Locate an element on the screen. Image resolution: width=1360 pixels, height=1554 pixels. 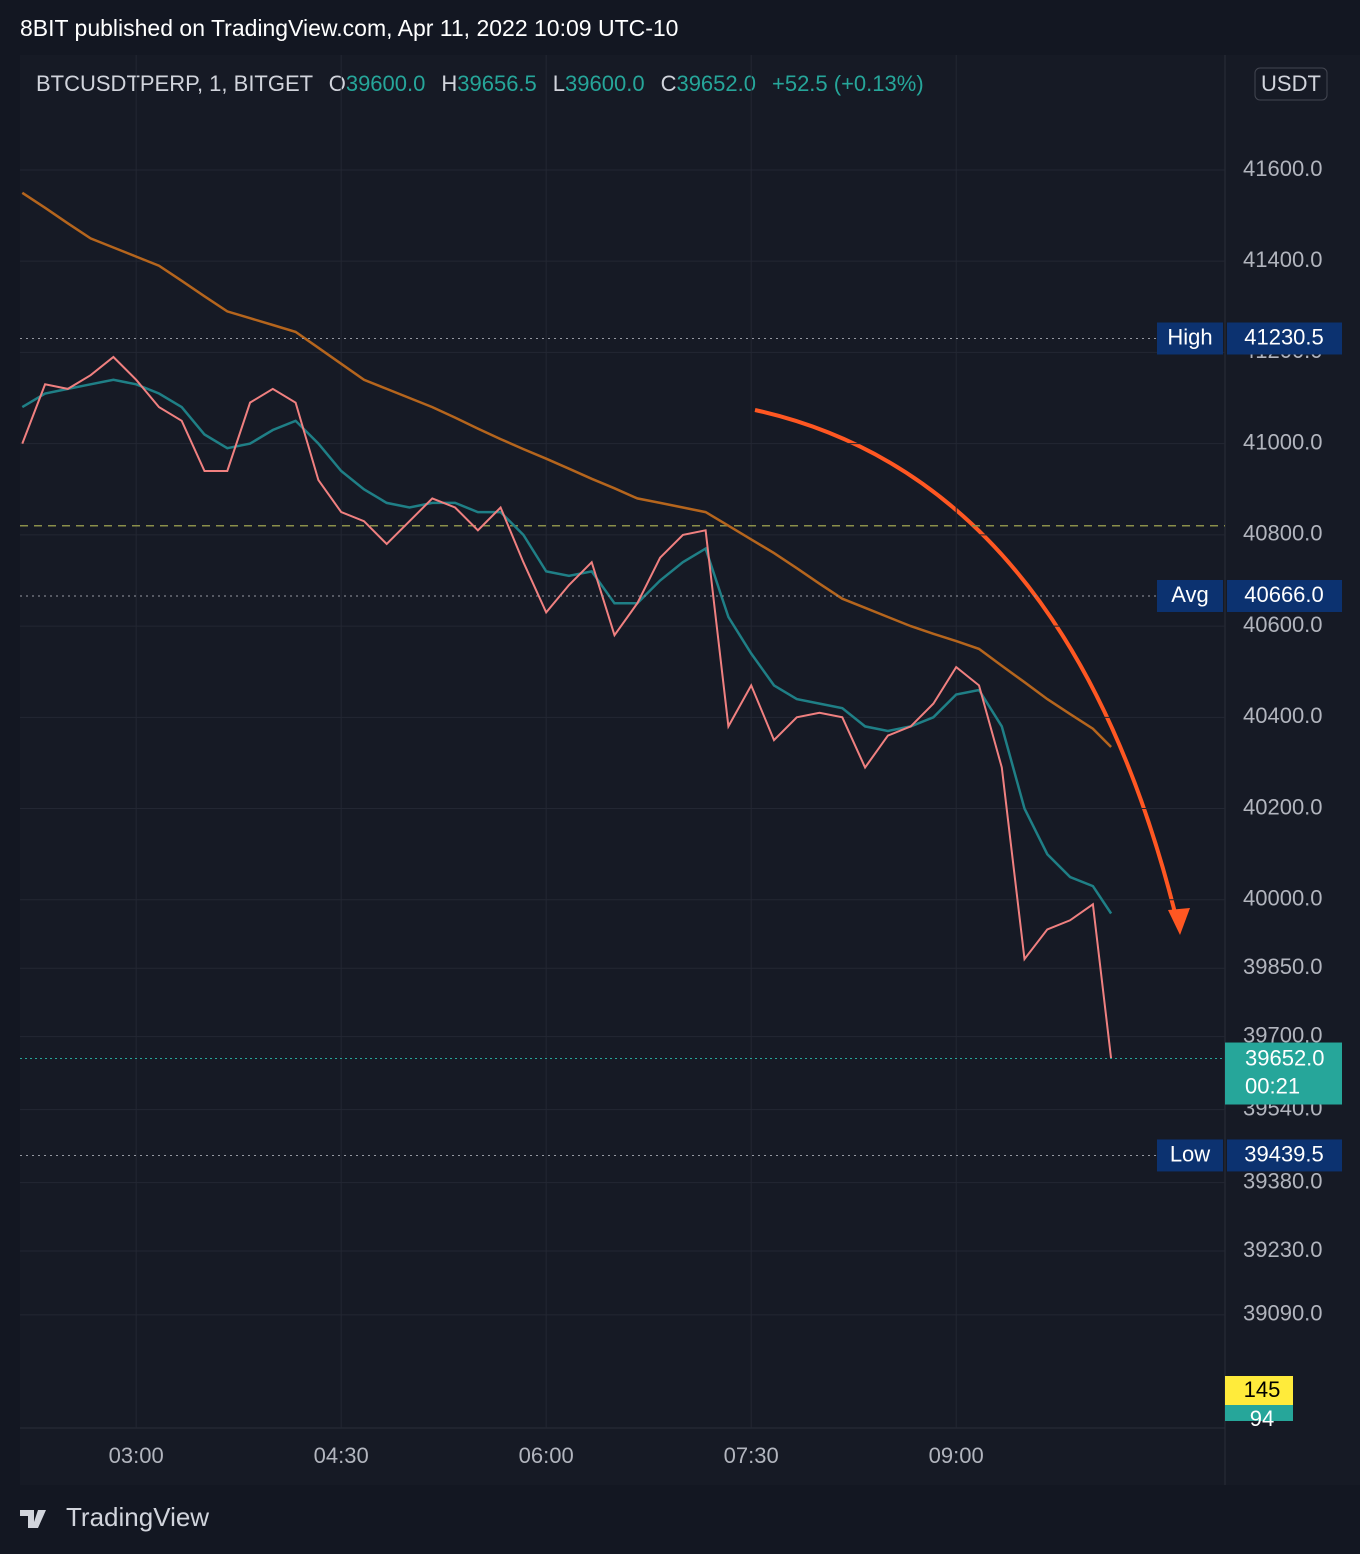
volume-label: 94 is located at coordinates (1262, 1418).